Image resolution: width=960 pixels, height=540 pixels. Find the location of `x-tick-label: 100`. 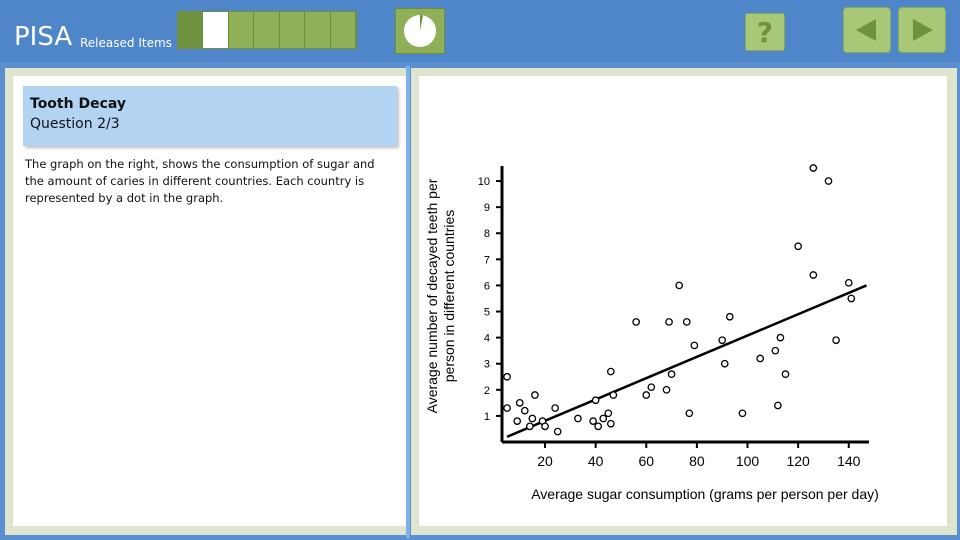

x-tick-label: 100 is located at coordinates (748, 461).